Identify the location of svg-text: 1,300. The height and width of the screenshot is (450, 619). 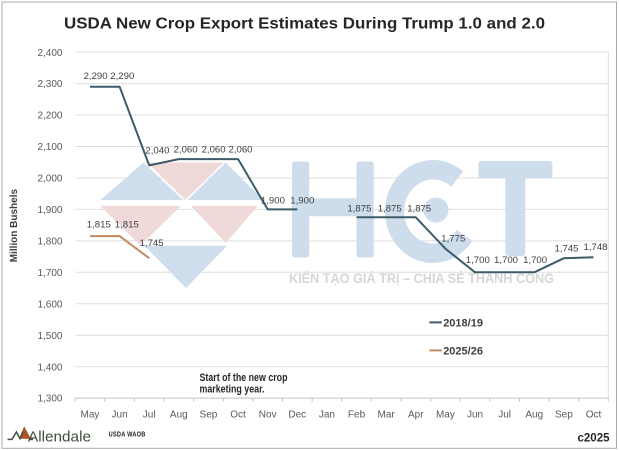
(49, 399).